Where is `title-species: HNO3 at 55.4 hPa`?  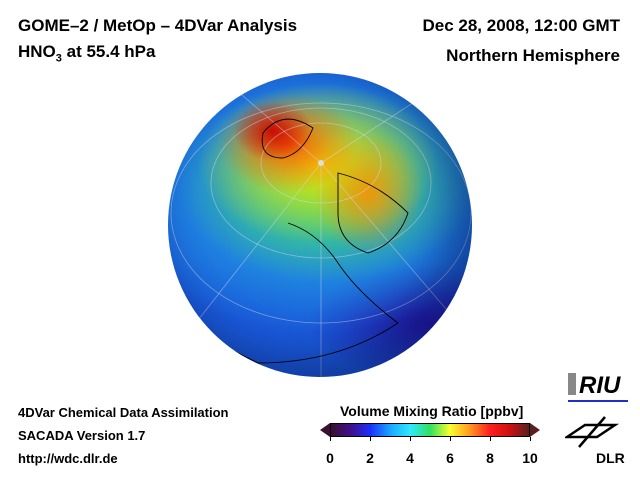 title-species: HNO3 at 55.4 hPa is located at coordinates (86, 53).